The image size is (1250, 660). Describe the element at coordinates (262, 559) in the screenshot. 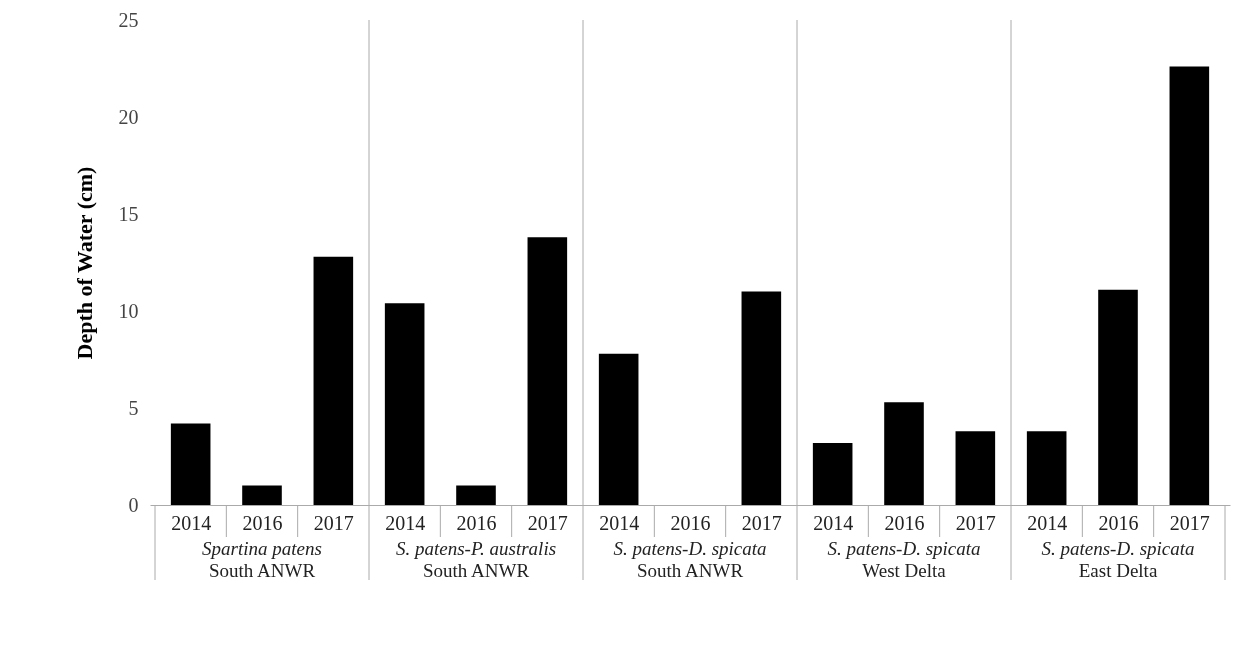

I see `text: Spartina patens South ANWR` at that location.